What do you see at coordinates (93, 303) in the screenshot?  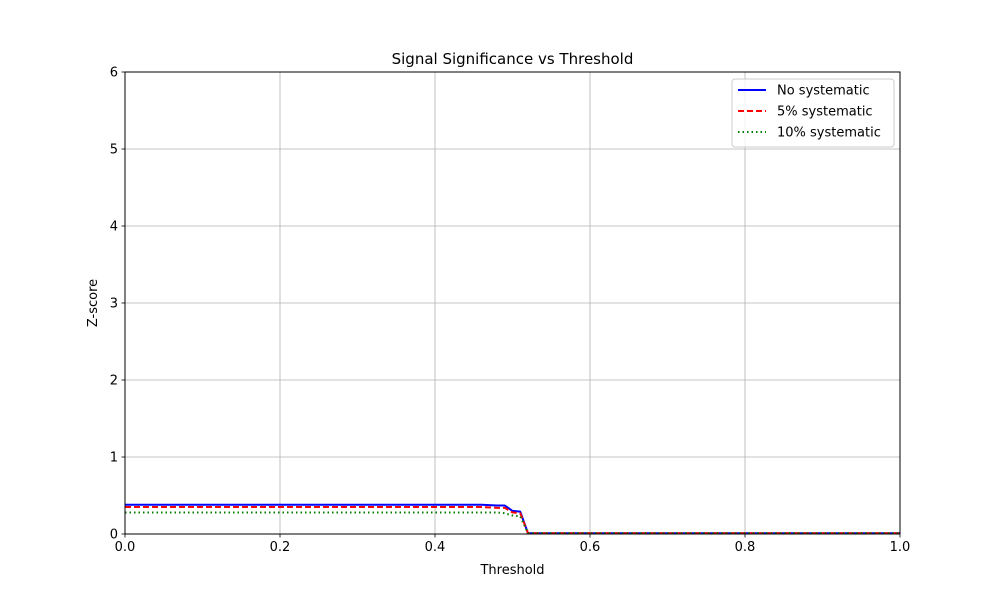 I see `y-axis-label: Z-score` at bounding box center [93, 303].